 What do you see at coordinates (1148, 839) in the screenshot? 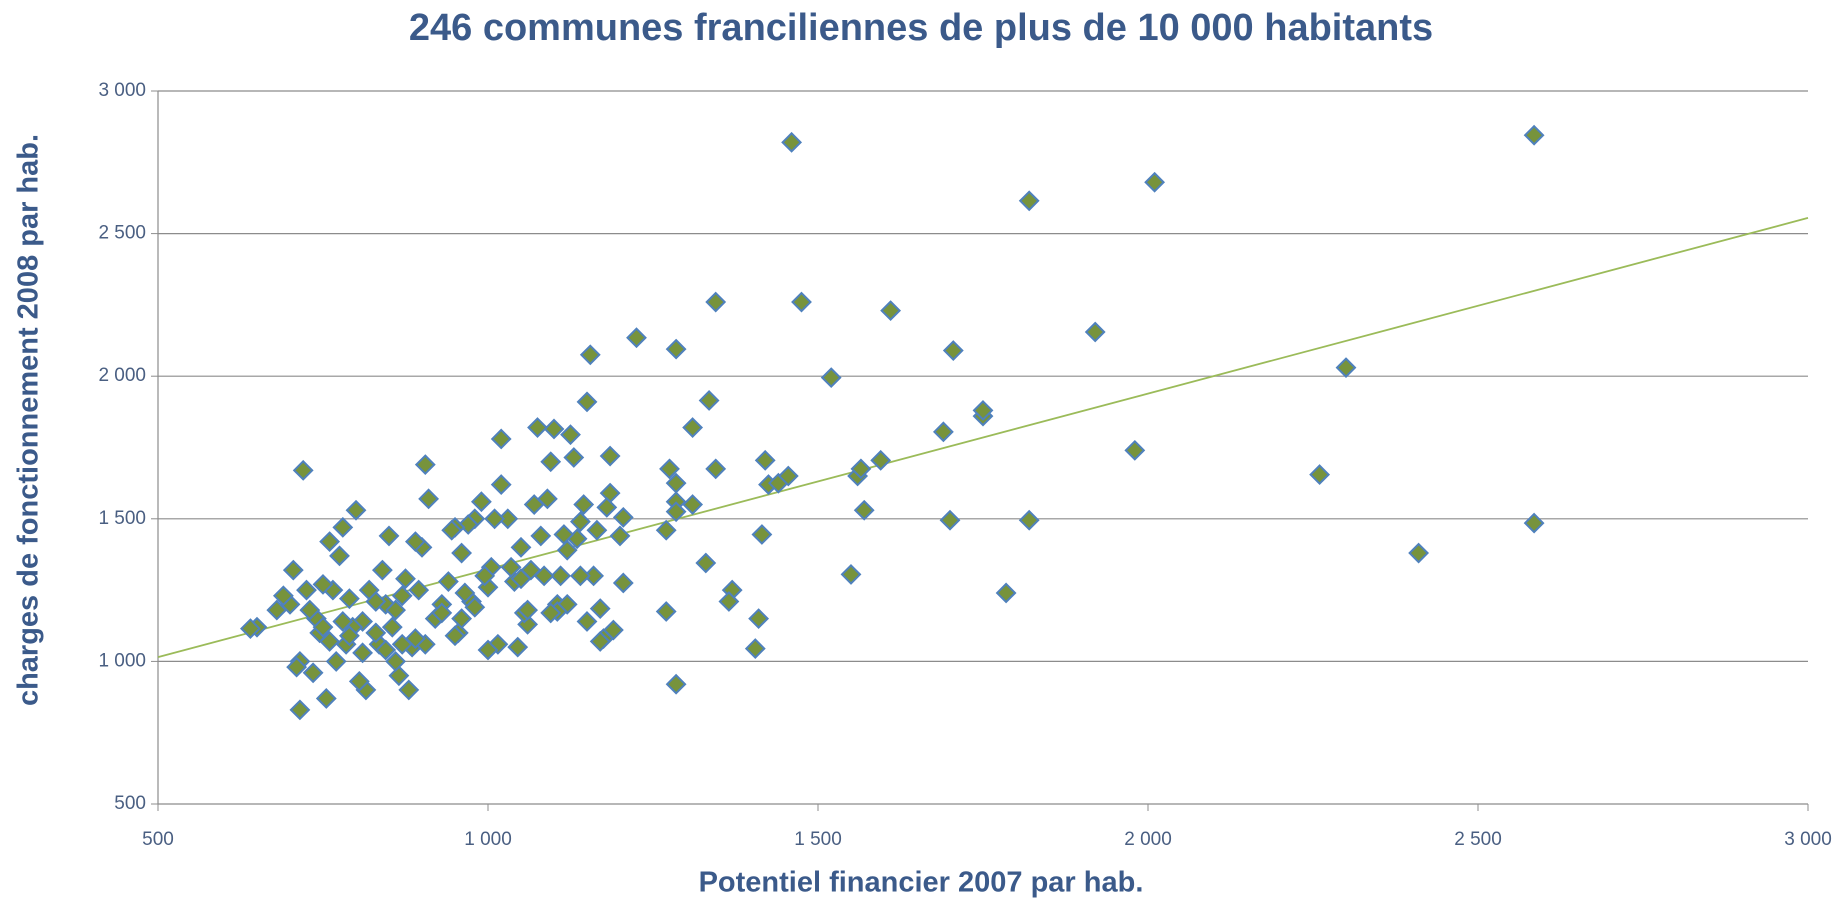
I see `x-tick-label: 2 000` at bounding box center [1148, 839].